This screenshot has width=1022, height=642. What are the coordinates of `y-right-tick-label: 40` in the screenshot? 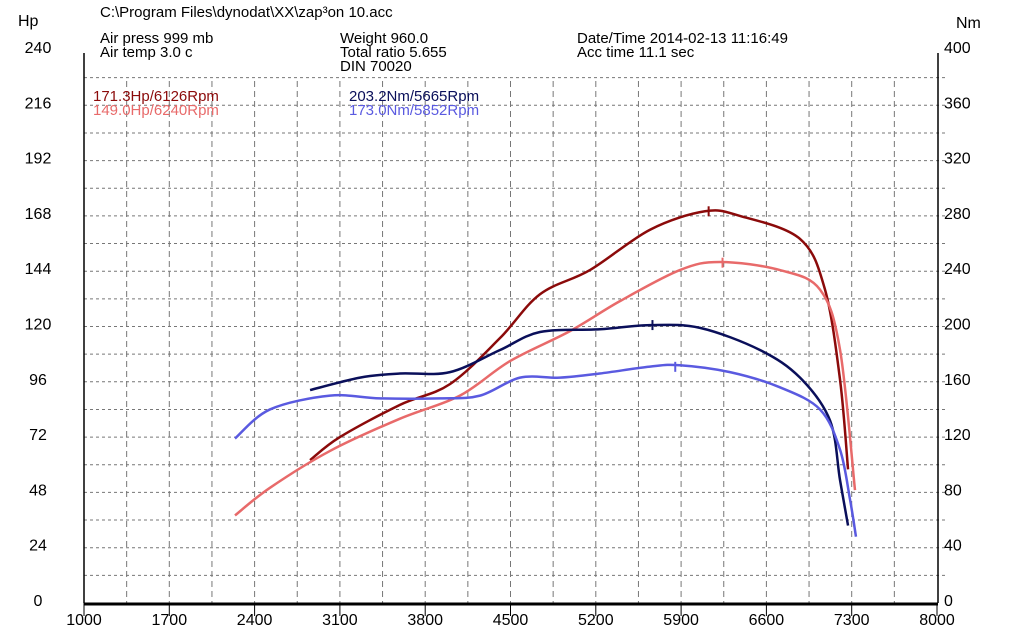 It's located at (953, 546).